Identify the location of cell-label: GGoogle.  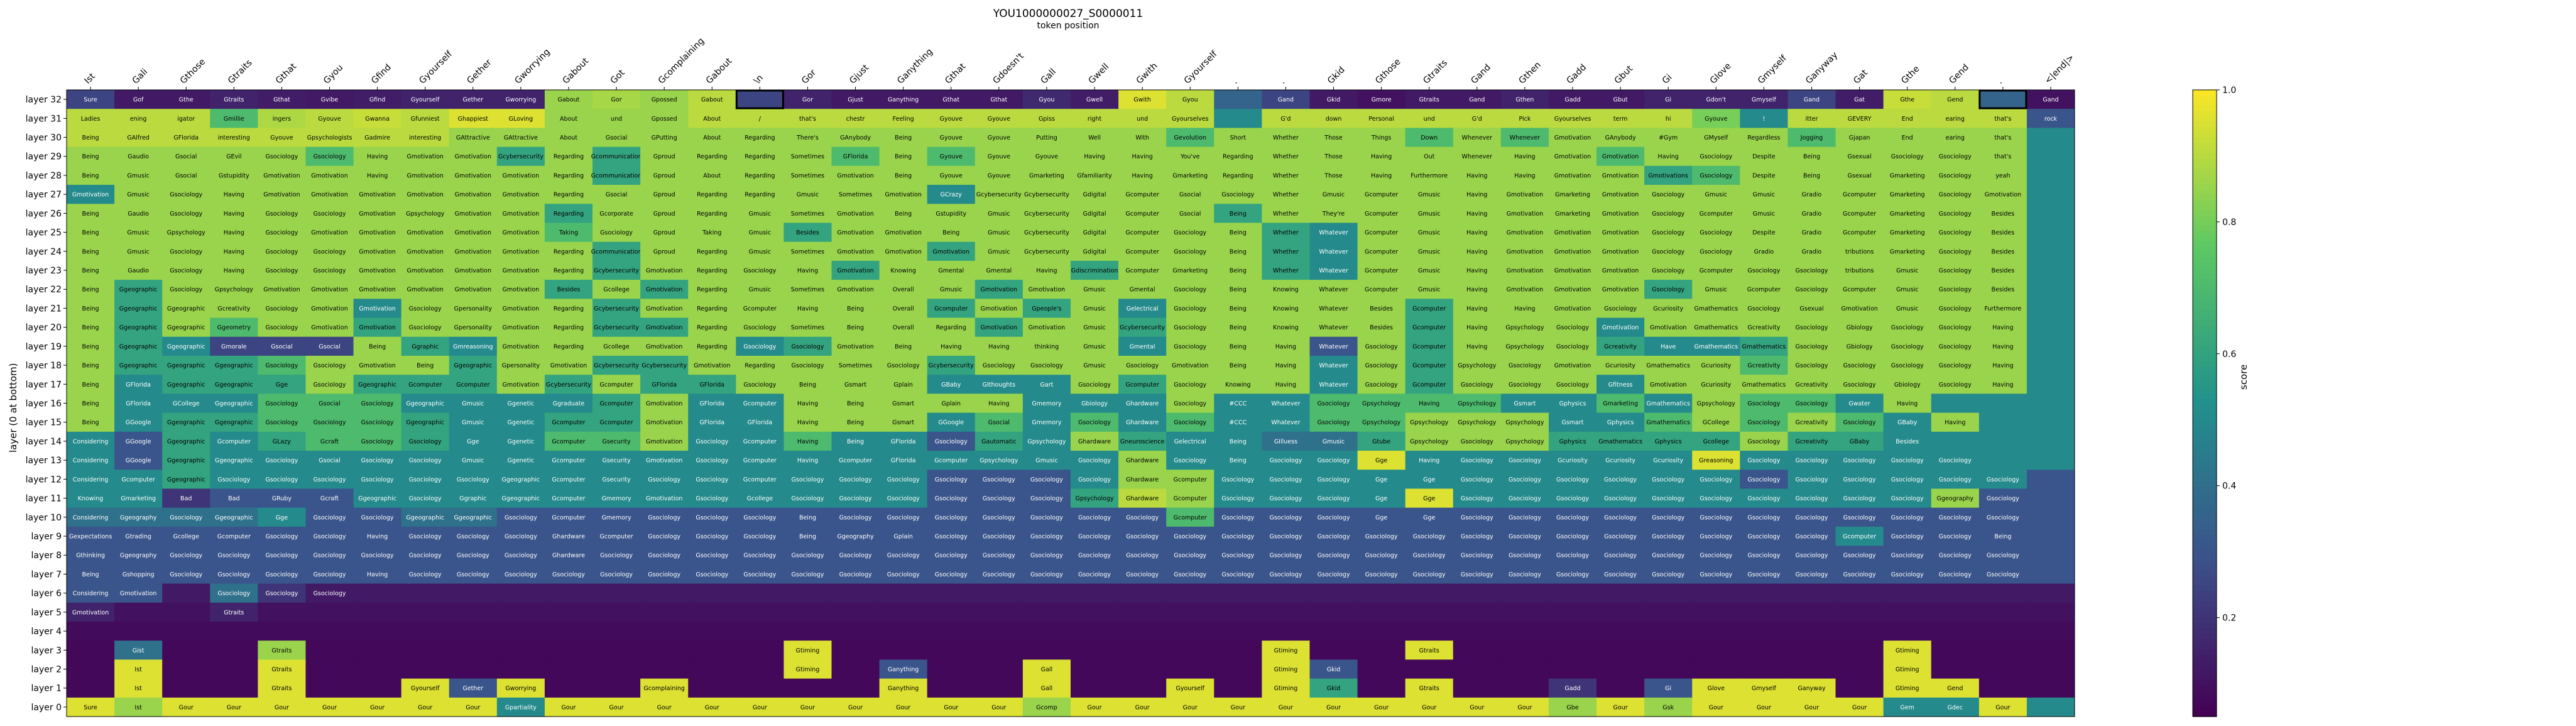
(951, 422).